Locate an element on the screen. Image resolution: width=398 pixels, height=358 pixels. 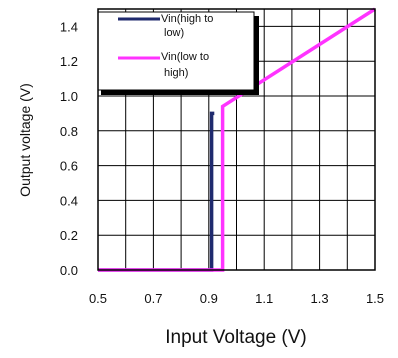
y-tick-label: 0.6 is located at coordinates (69, 166).